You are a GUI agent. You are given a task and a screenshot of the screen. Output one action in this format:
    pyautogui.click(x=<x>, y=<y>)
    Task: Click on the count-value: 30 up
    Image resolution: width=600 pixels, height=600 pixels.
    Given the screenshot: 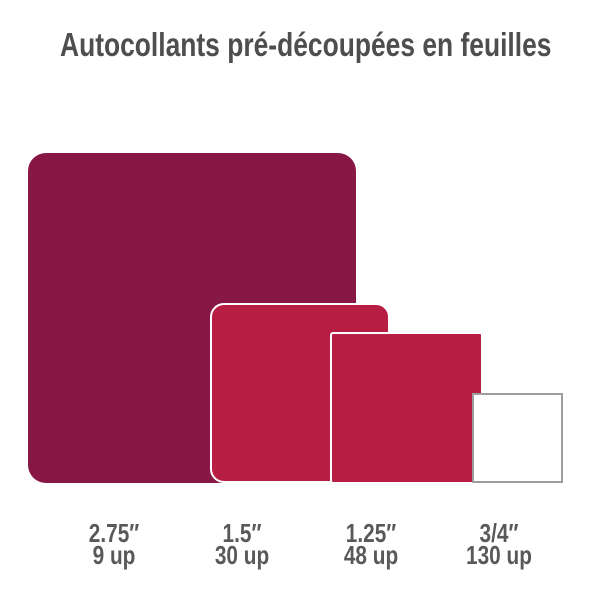 What is the action you would take?
    pyautogui.click(x=242, y=555)
    